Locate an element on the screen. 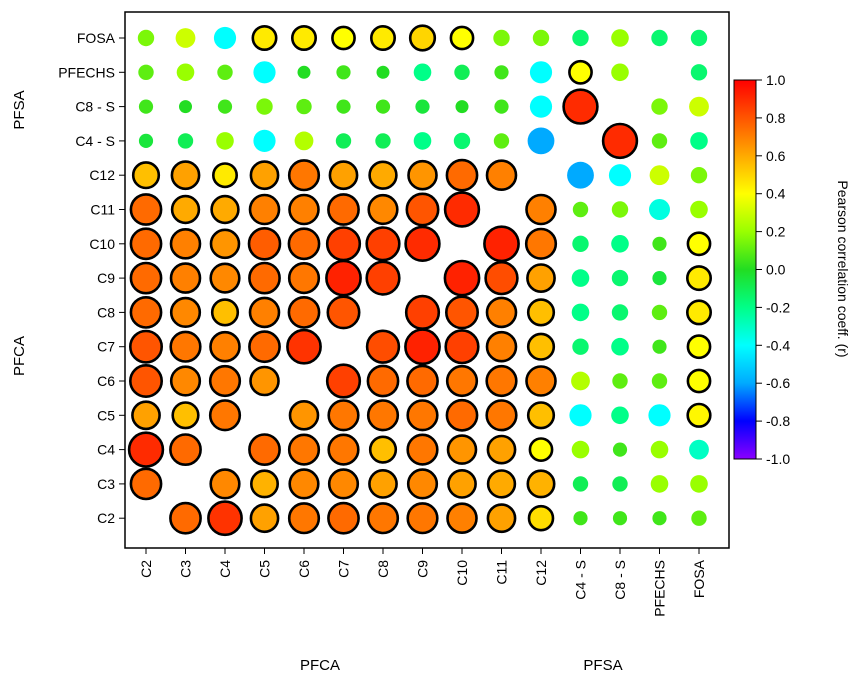 This screenshot has width=855, height=678. marker-pfechs-c2 is located at coordinates (146, 72).